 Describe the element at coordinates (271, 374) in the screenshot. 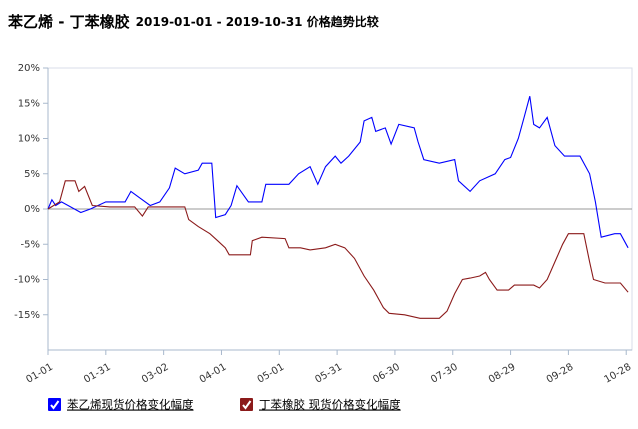

I see `x-tick-label: 05-01` at that location.